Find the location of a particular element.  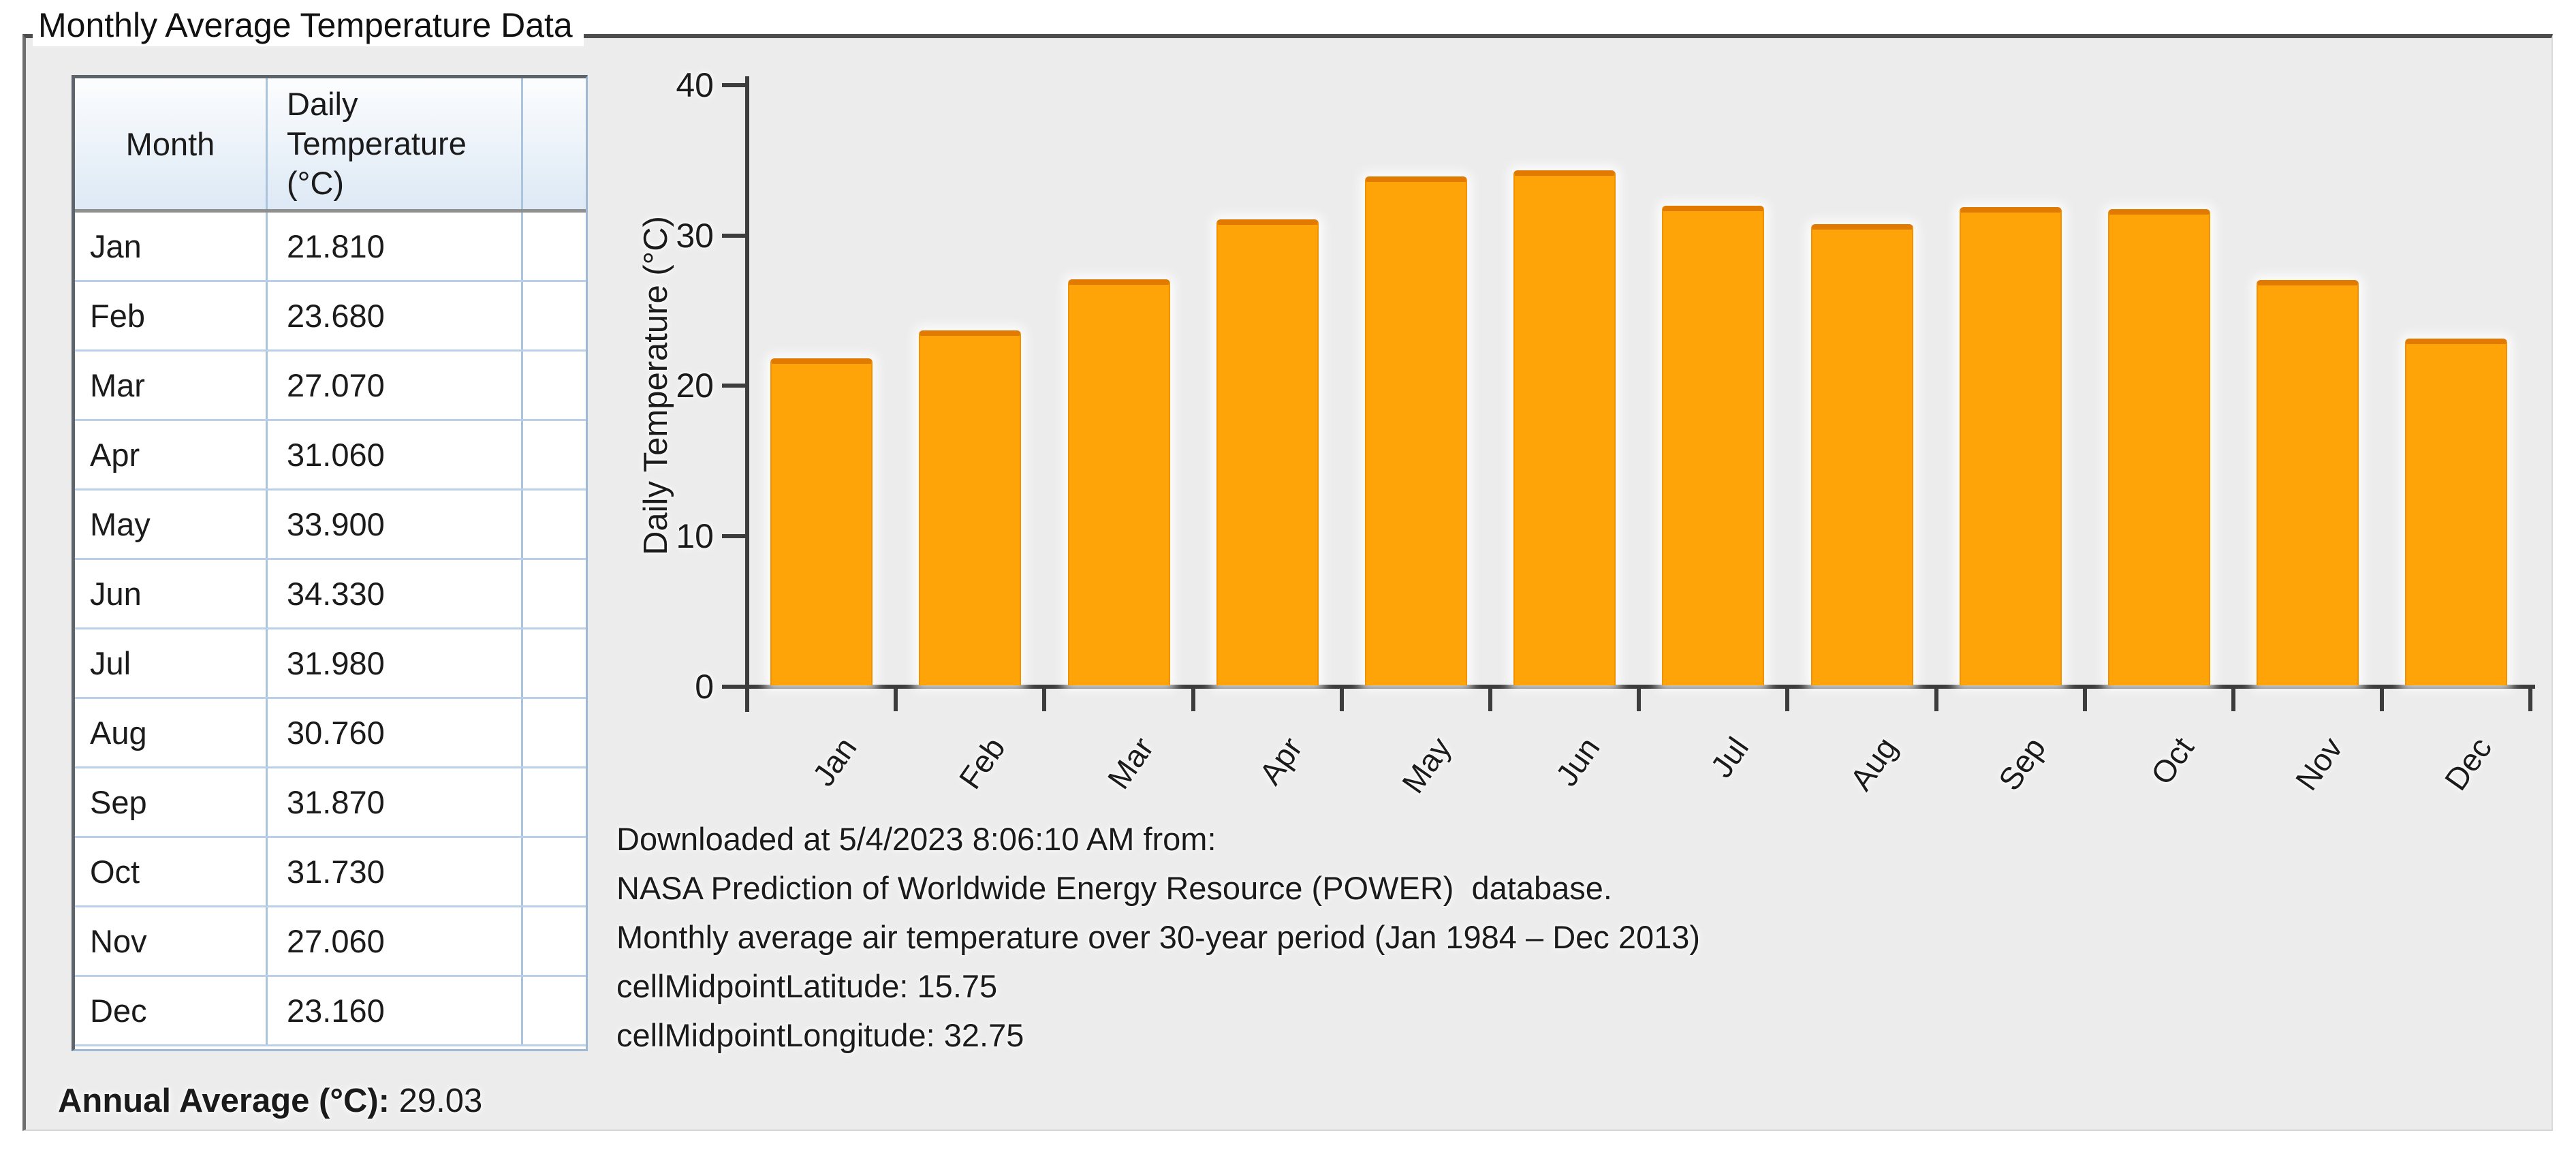

table-header-row: Month Daily Temperature (°C) is located at coordinates (330, 145).